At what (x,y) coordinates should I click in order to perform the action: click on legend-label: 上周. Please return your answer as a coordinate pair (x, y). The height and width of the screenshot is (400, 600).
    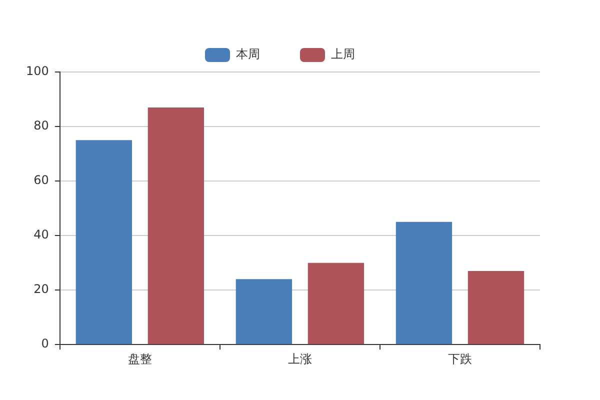
    Looking at the image, I should click on (343, 54).